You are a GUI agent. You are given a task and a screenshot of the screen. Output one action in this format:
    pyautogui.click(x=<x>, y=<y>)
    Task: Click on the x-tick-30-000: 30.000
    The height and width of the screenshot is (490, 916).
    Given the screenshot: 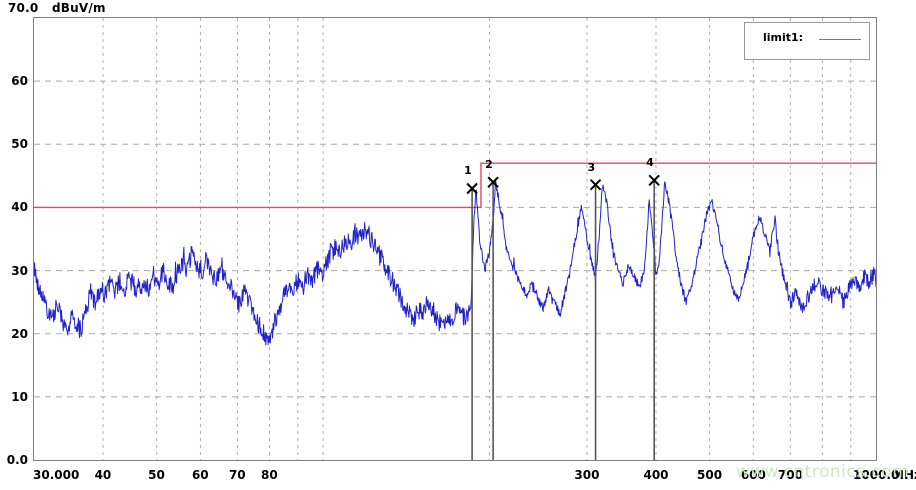 What is the action you would take?
    pyautogui.click(x=56, y=475)
    